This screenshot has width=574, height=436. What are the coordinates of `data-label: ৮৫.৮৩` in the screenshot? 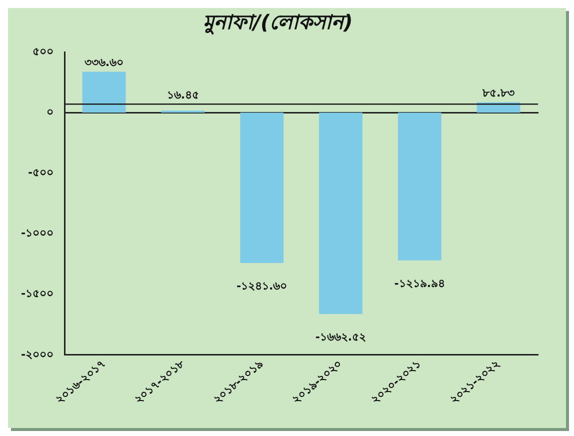 It's located at (498, 93).